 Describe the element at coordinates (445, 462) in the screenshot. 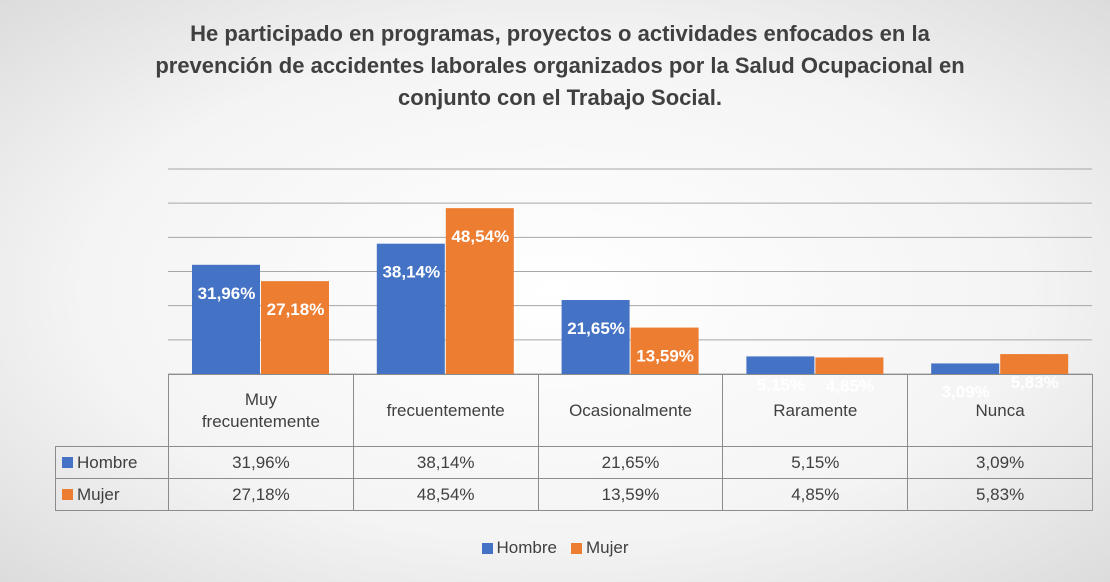

I see `table-cell: 38,14%` at that location.